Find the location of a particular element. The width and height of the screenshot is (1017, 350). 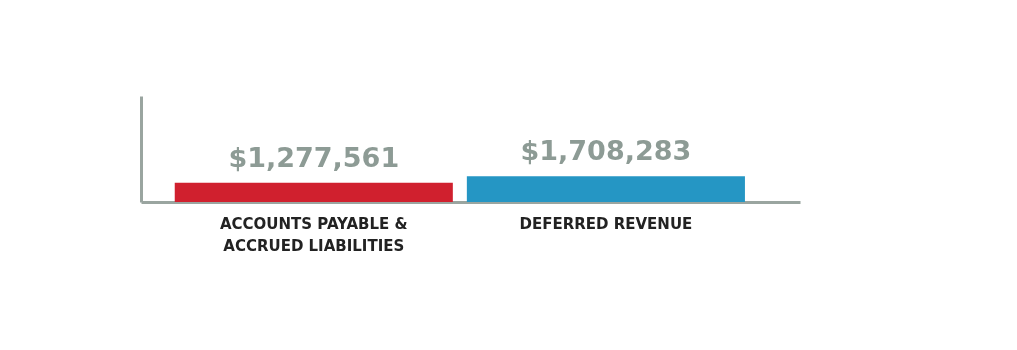

x-tick-label: DEFERRED REVENUE is located at coordinates (606, 223).